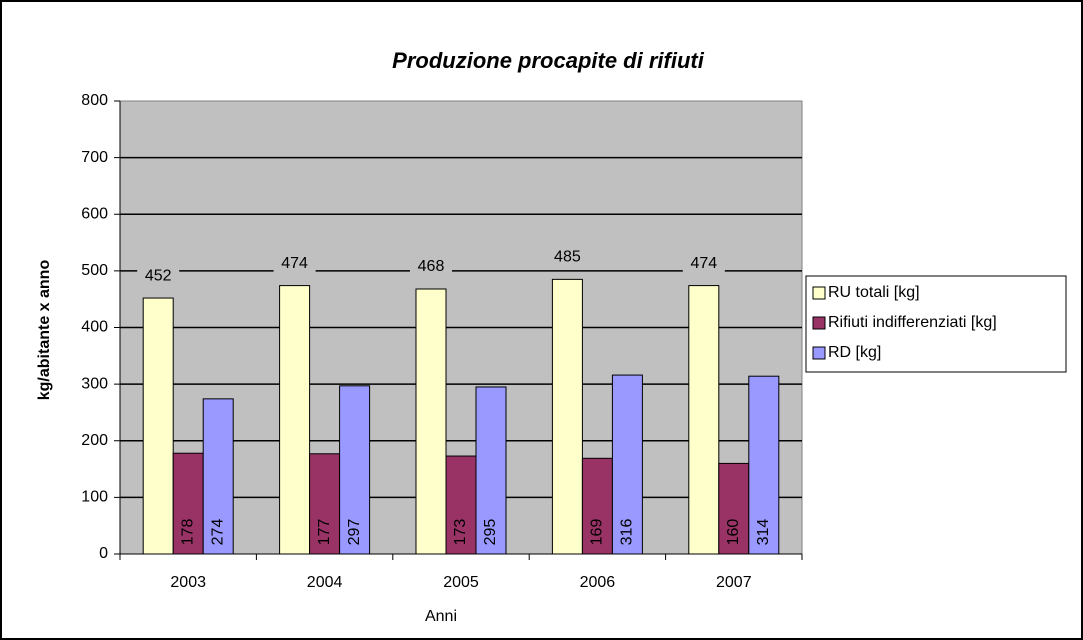 Image resolution: width=1083 pixels, height=640 pixels. What do you see at coordinates (94, 327) in the screenshot?
I see `y-tick-label: 400` at bounding box center [94, 327].